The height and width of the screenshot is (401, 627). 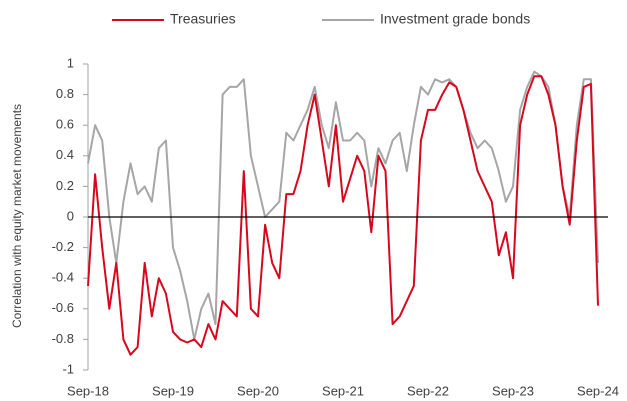 I want to click on legend-label: Treasuries, so click(x=203, y=19).